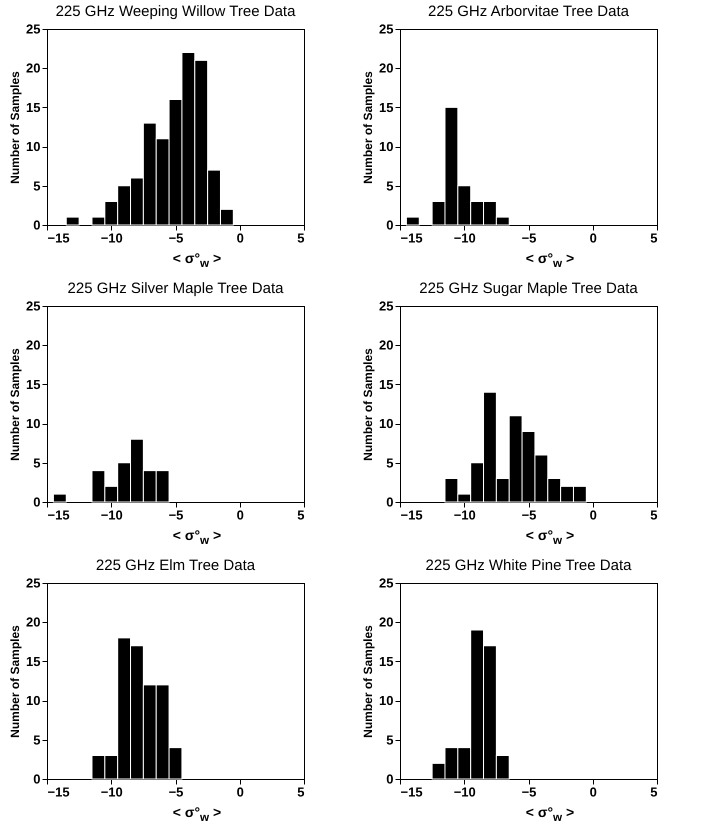 Image resolution: width=707 pixels, height=833 pixels. Describe the element at coordinates (176, 11) in the screenshot. I see `chart-title: 225 GHz Weeping Willow Tree Data` at that location.